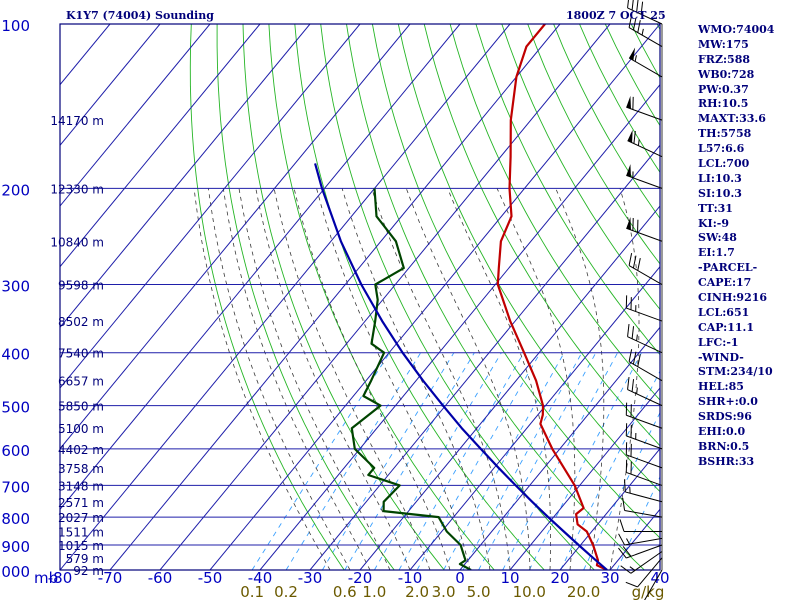 The height and width of the screenshot is (600, 800). Describe the element at coordinates (15, 572) in the screenshot. I see `pressure-tick-label: 1000` at that location.